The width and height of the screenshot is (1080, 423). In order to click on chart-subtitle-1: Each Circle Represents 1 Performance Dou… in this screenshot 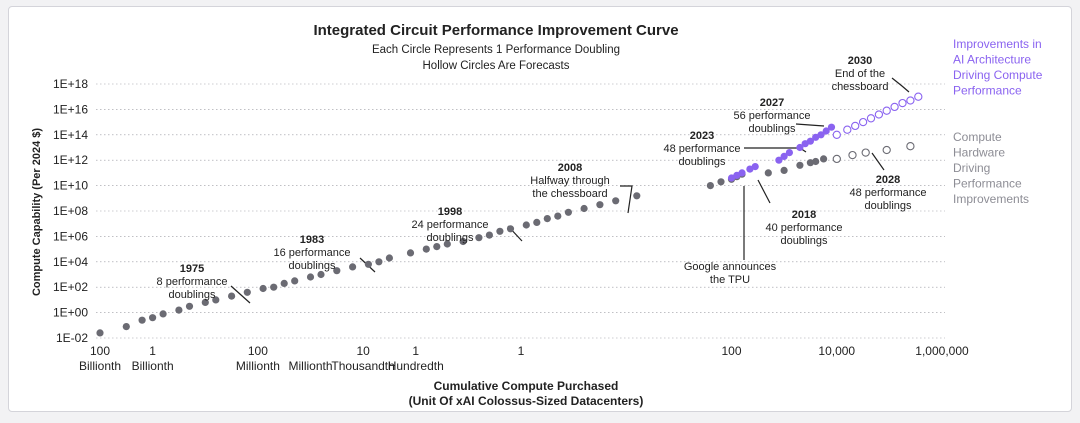, I will do `click(496, 50)`.